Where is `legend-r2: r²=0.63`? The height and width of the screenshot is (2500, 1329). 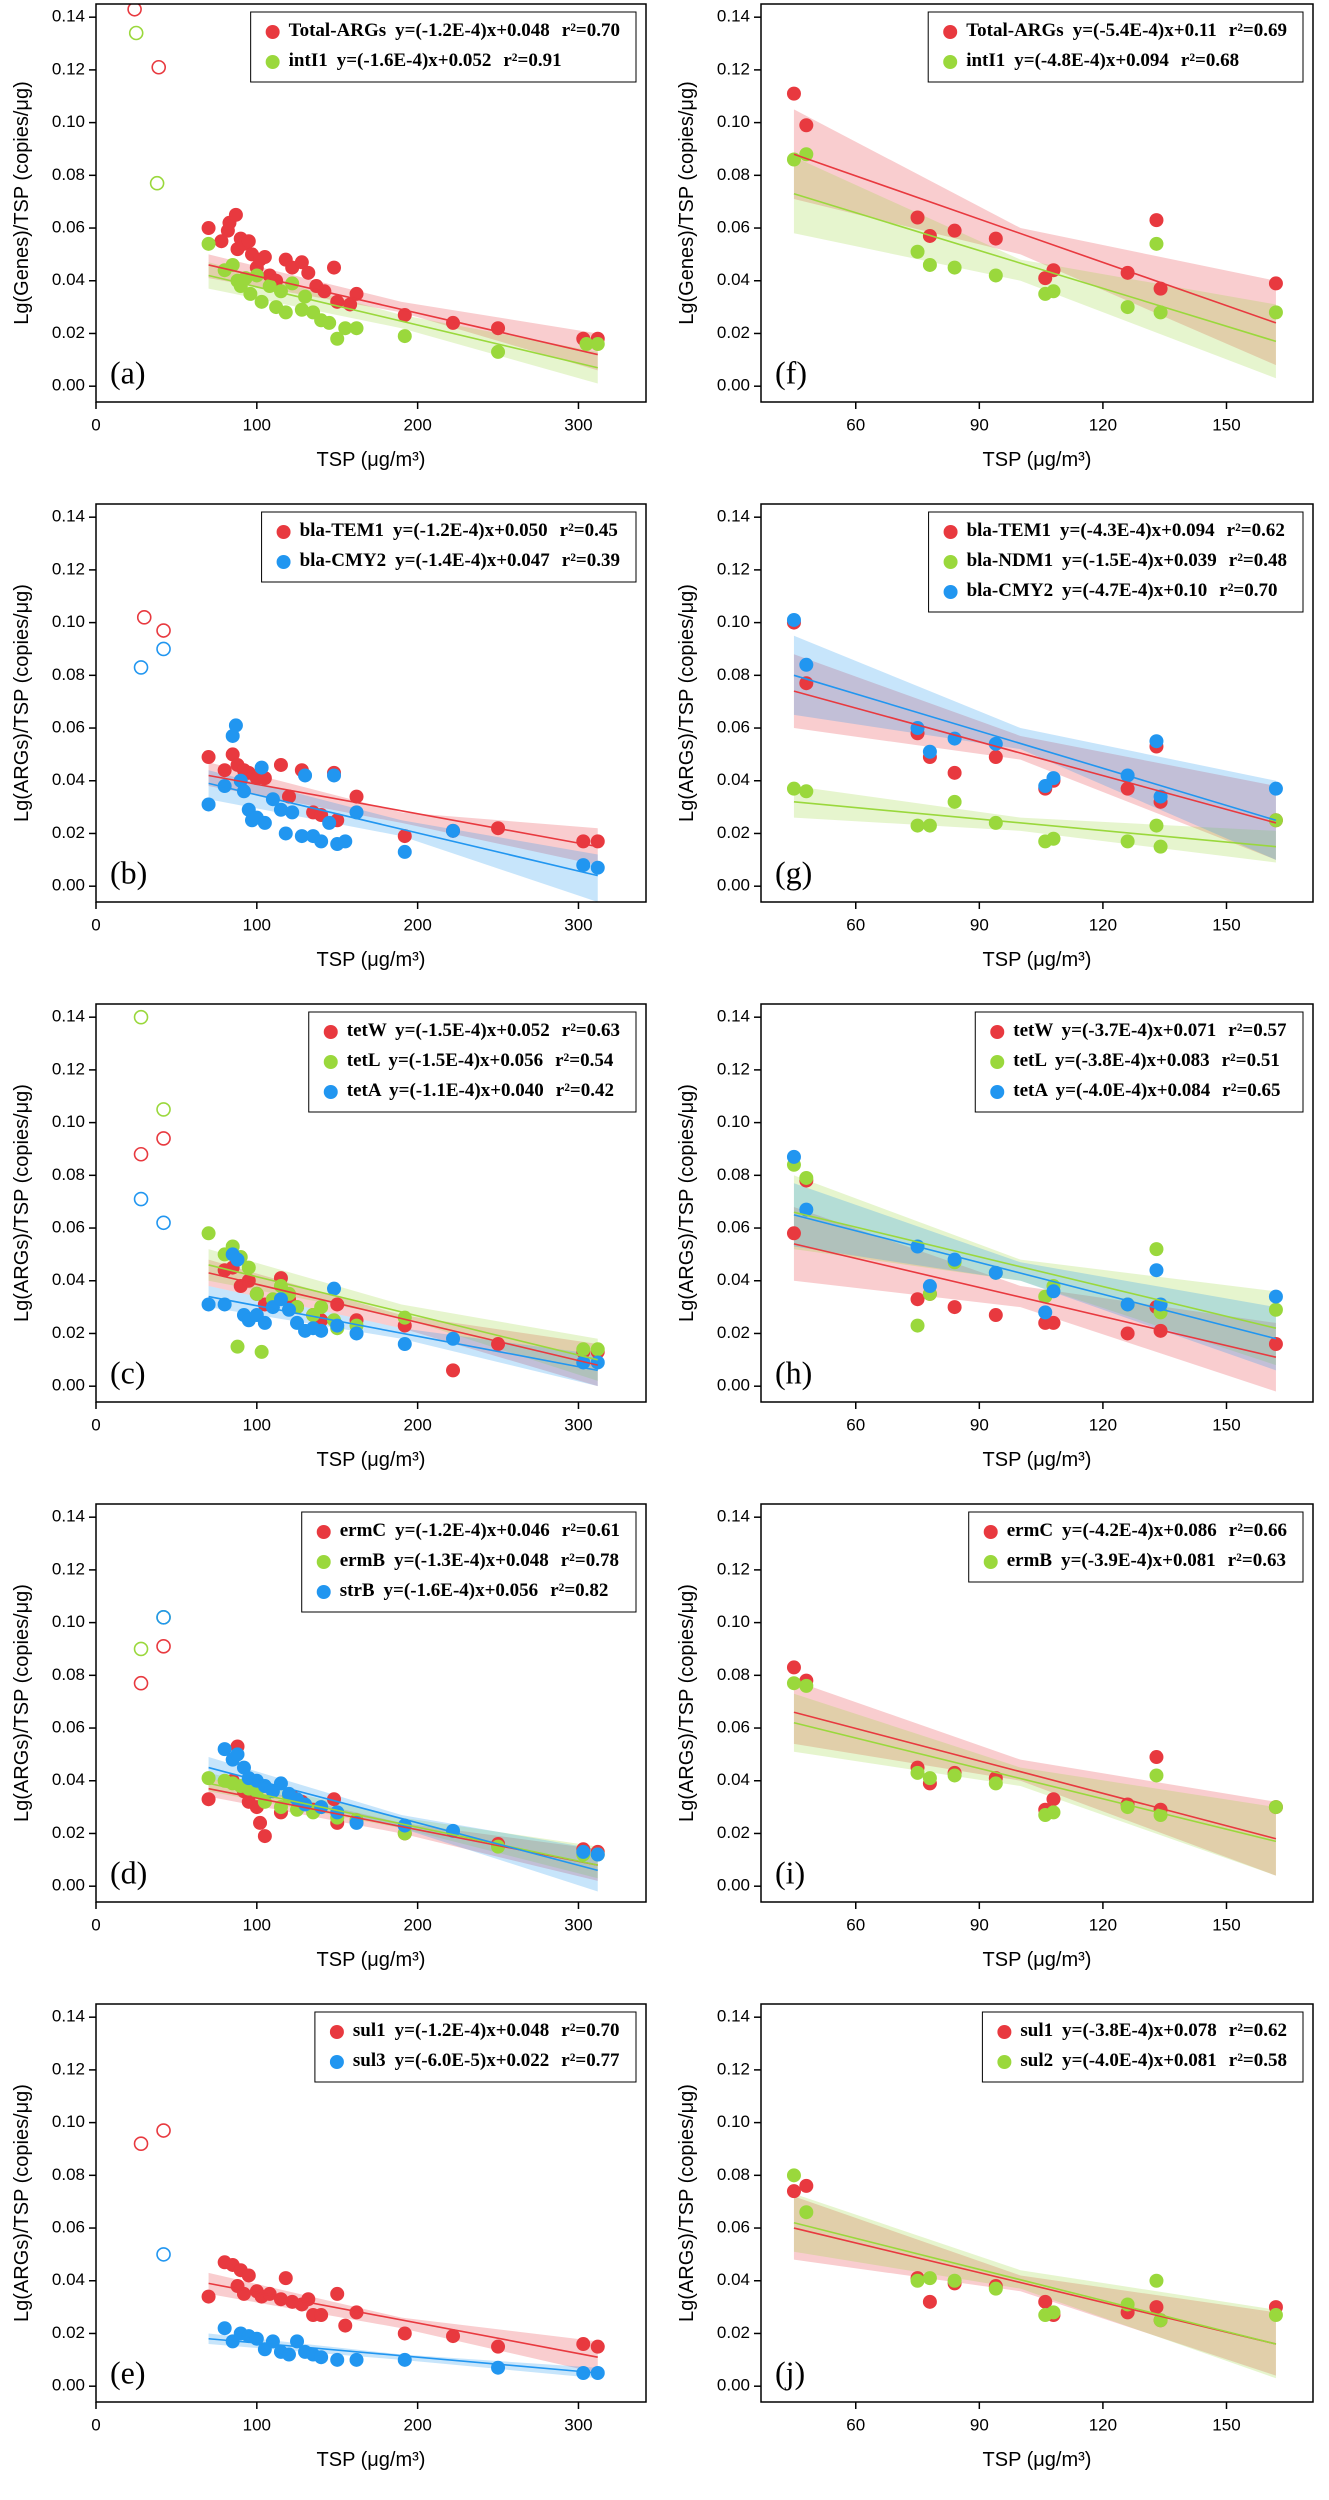 legend-r2: r²=0.63 is located at coordinates (1257, 1560).